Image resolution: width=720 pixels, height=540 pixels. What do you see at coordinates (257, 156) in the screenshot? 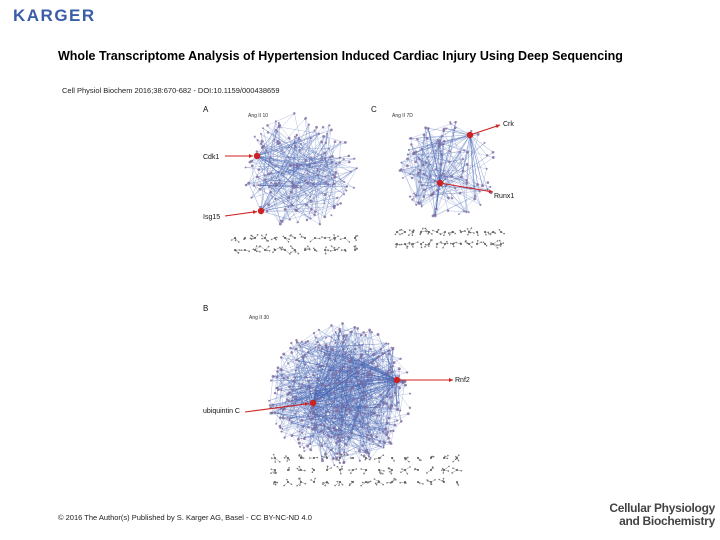
I see `cdk1-hub` at bounding box center [257, 156].